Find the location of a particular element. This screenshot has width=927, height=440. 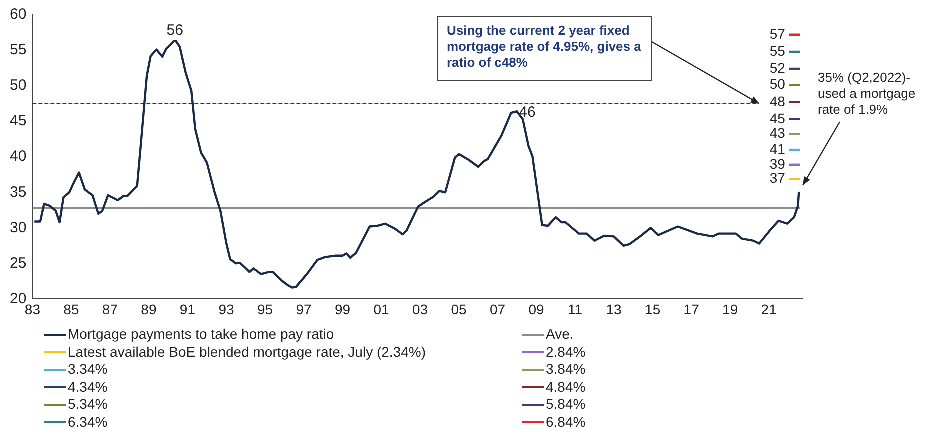

legend-label: 5.84% is located at coordinates (566, 405).